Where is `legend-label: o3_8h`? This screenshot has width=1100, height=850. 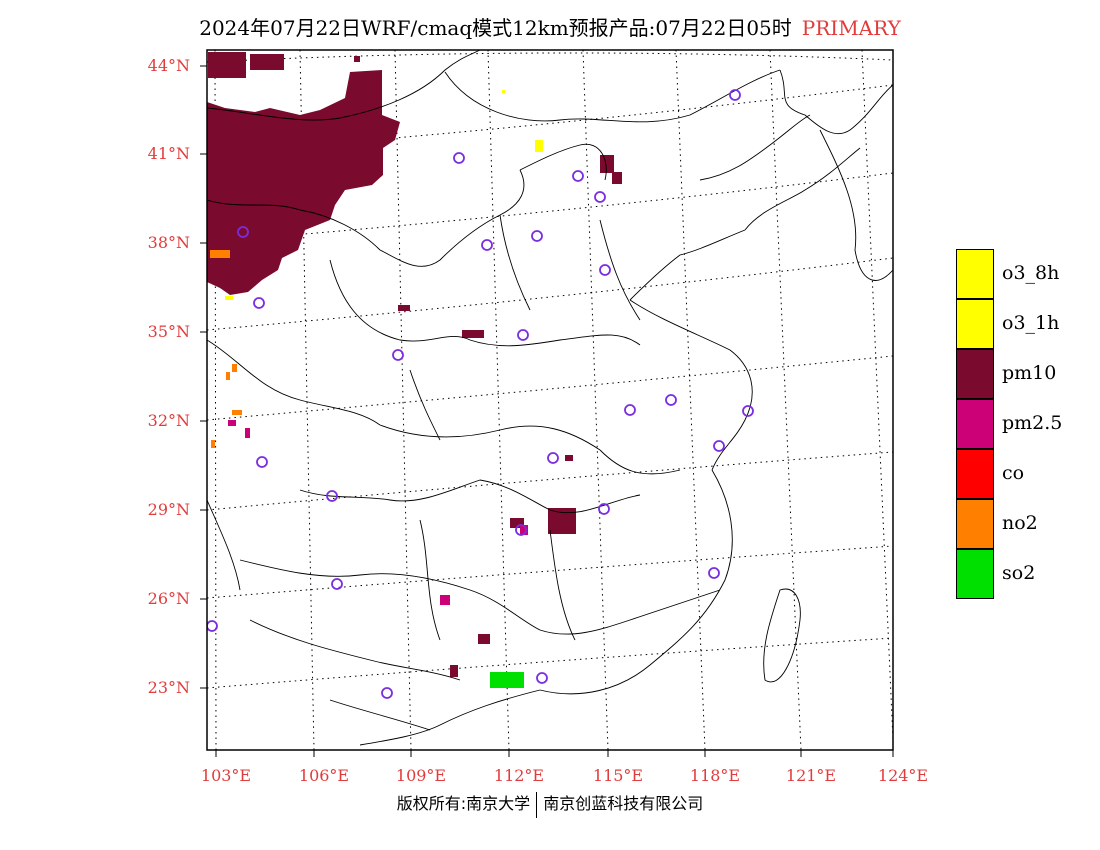
legend-label: o3_8h is located at coordinates (1031, 273).